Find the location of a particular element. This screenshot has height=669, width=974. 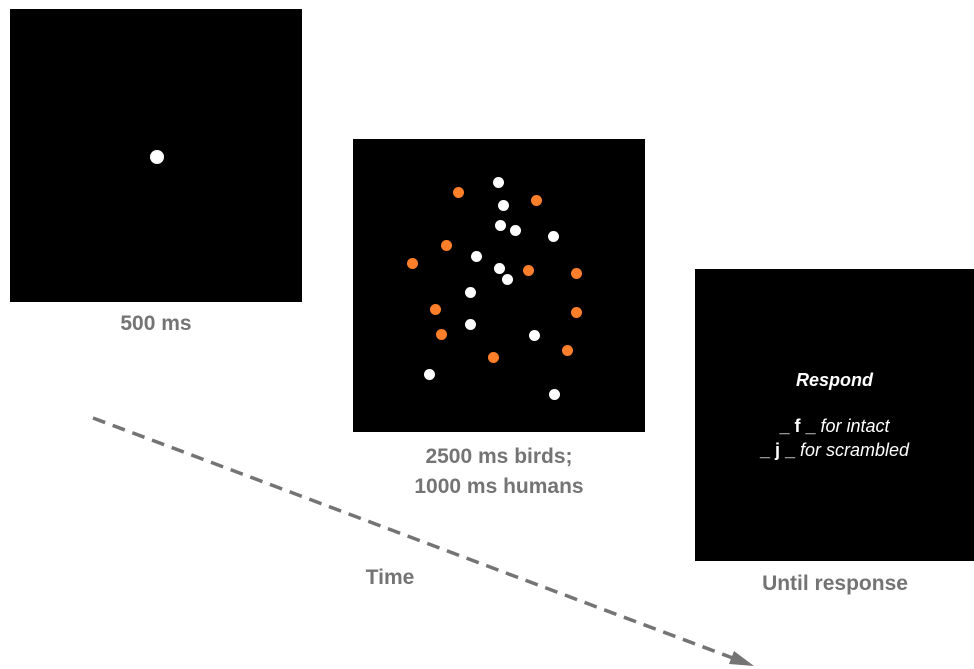

scrambled-label: for scrambled is located at coordinates (855, 450).